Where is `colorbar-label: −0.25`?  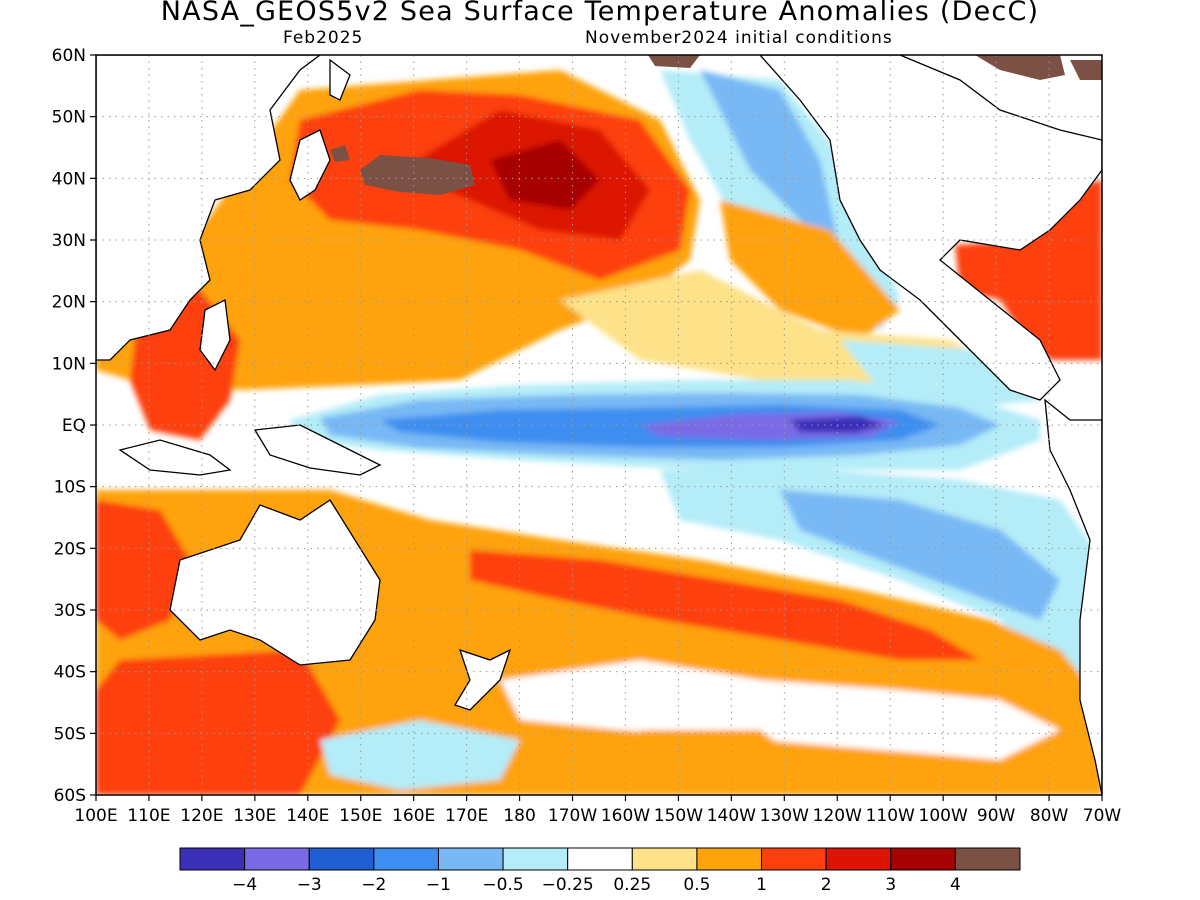
colorbar-label: −0.25 is located at coordinates (568, 885).